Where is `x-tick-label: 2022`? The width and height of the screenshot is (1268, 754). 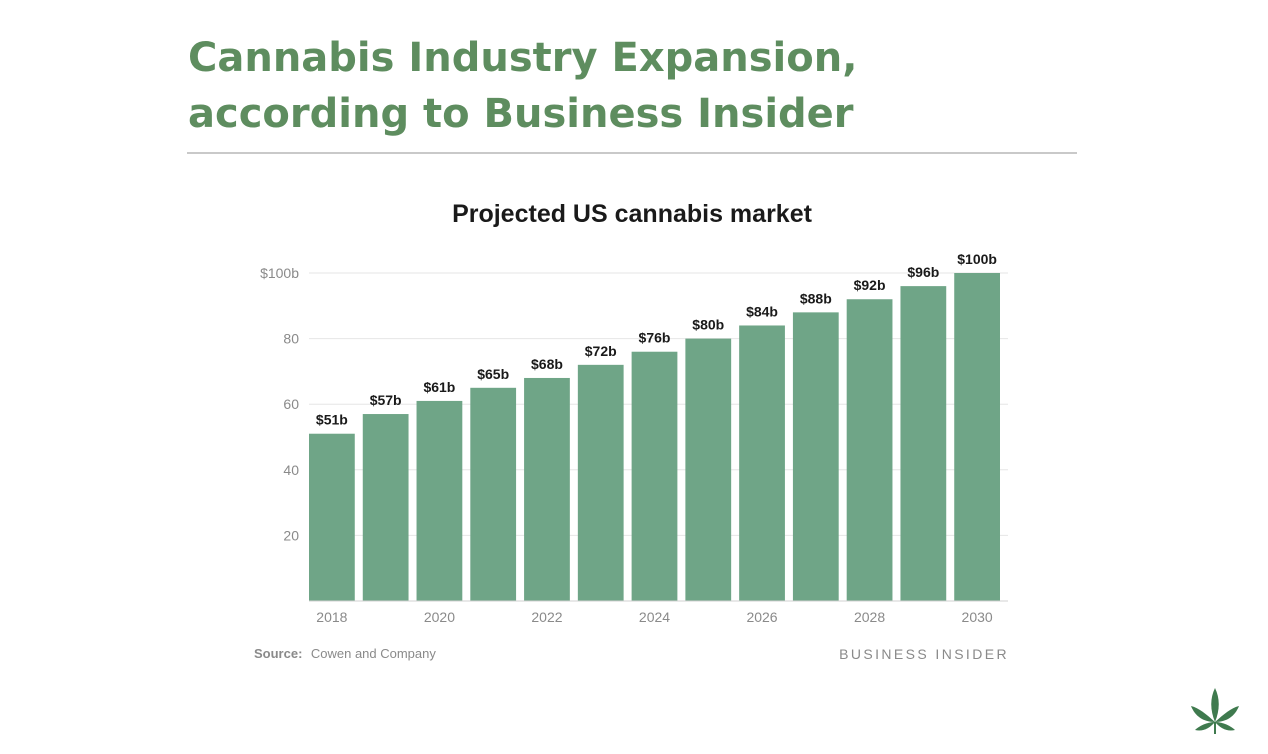
x-tick-label: 2022 is located at coordinates (546, 617).